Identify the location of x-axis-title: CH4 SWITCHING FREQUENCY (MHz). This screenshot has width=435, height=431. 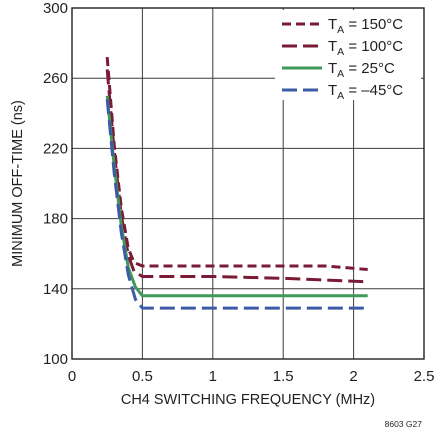
(248, 400).